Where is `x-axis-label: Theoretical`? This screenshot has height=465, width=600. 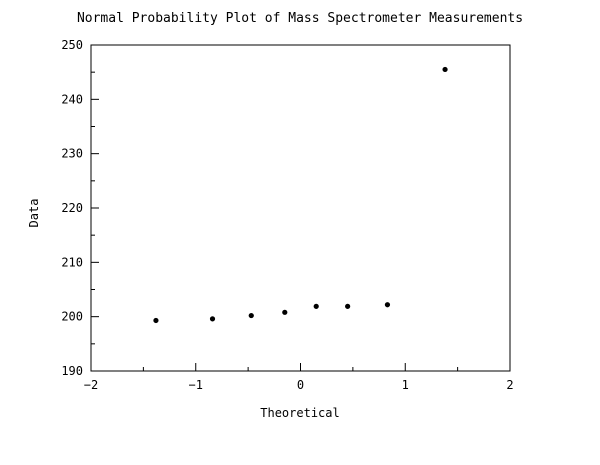 x-axis-label: Theoretical is located at coordinates (299, 413).